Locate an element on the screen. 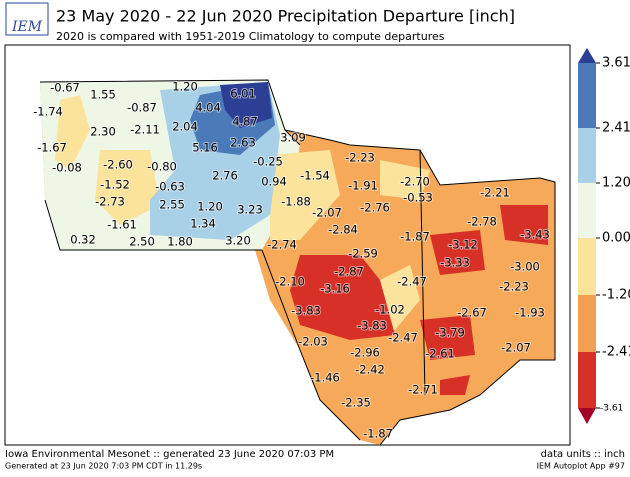 The width and height of the screenshot is (630, 477). station-value: -0.87 is located at coordinates (142, 108).